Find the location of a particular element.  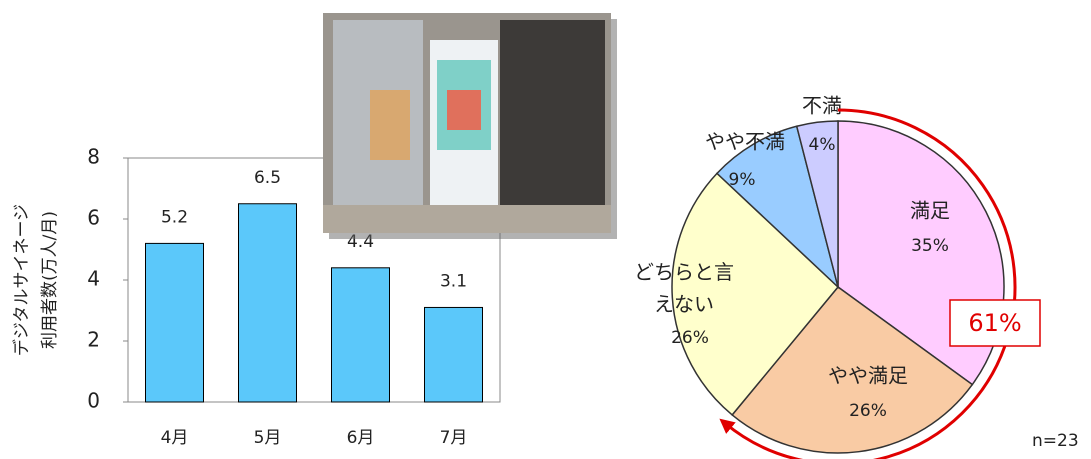

slice-label: どちらと言えない is located at coordinates (684, 288).